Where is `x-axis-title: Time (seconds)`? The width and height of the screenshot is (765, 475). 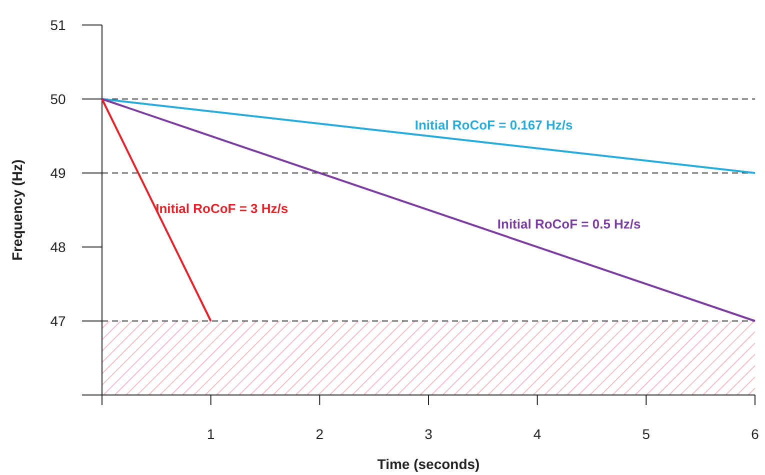 x-axis-title: Time (seconds) is located at coordinates (428, 464).